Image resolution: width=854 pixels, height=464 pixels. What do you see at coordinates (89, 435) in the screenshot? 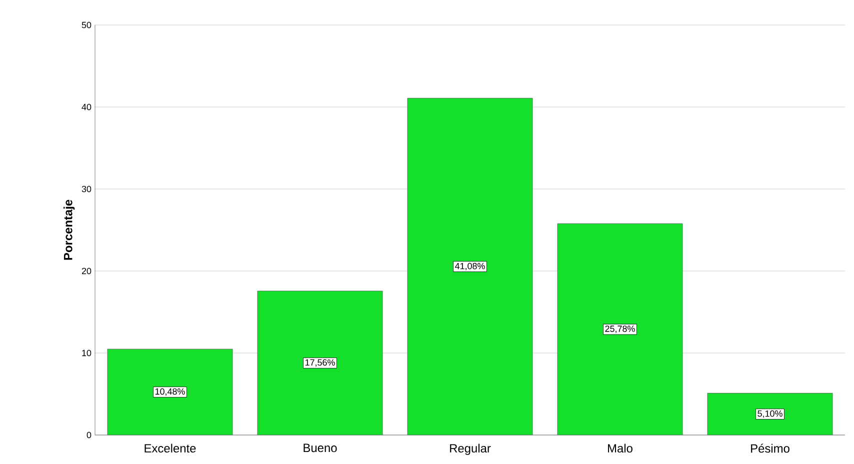
I see `y-tick-label: 0` at bounding box center [89, 435].